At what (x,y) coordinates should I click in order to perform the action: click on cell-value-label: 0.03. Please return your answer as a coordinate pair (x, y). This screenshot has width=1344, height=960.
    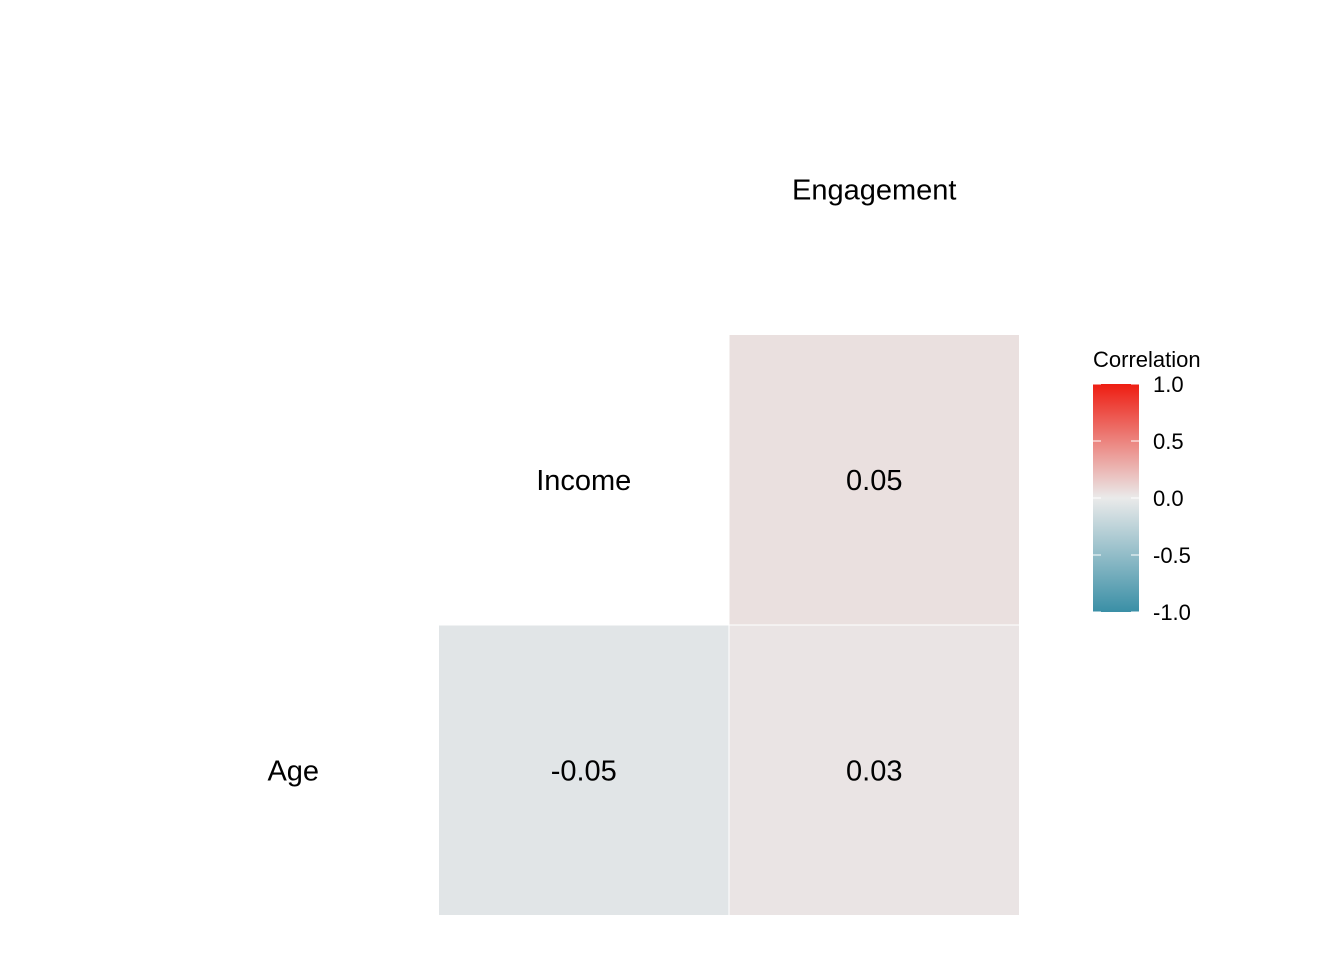
    Looking at the image, I should click on (874, 771).